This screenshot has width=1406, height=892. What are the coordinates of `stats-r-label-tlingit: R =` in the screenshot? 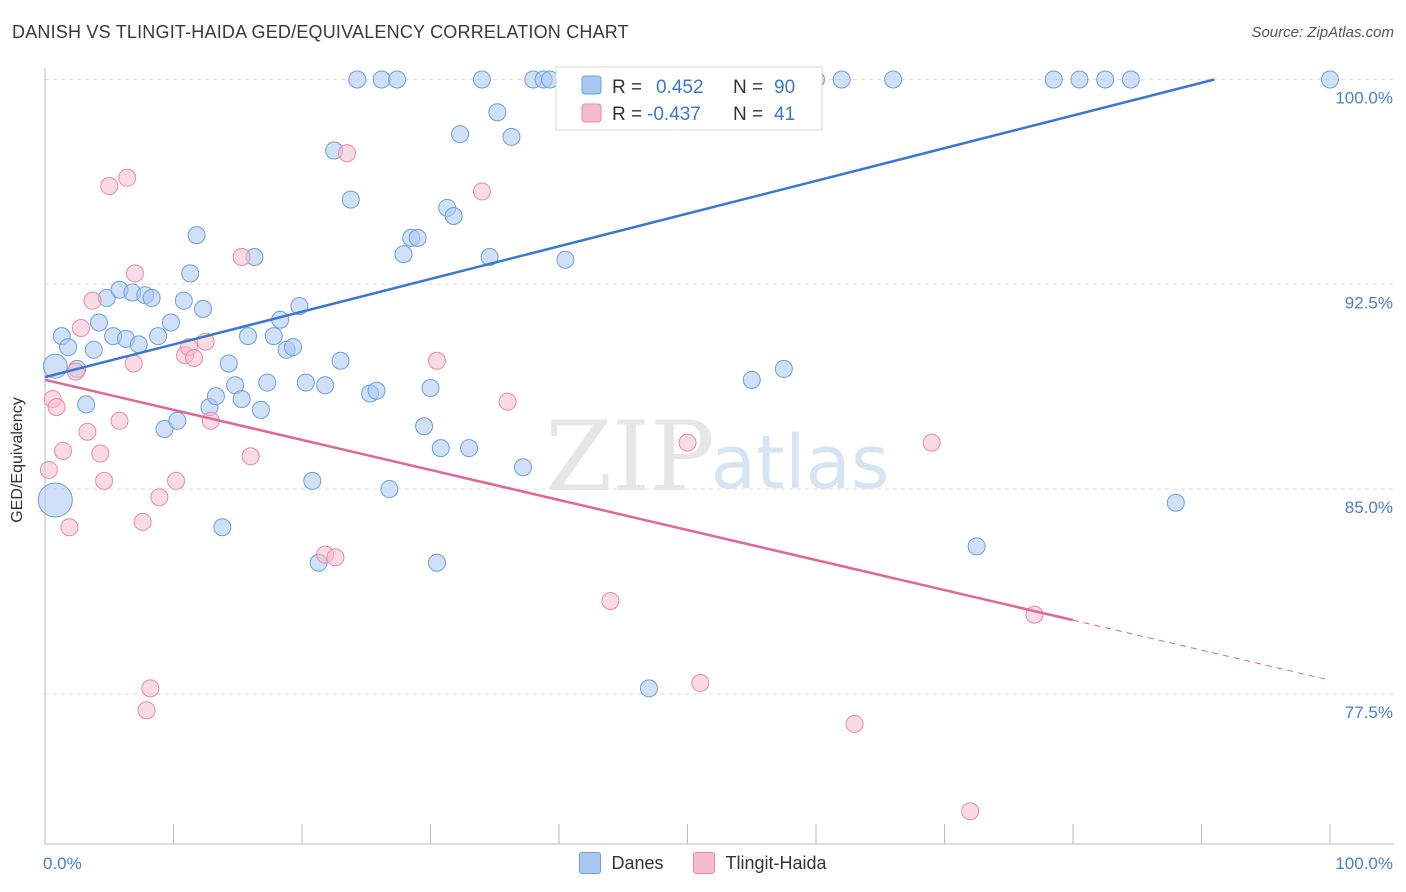 It's located at (627, 114).